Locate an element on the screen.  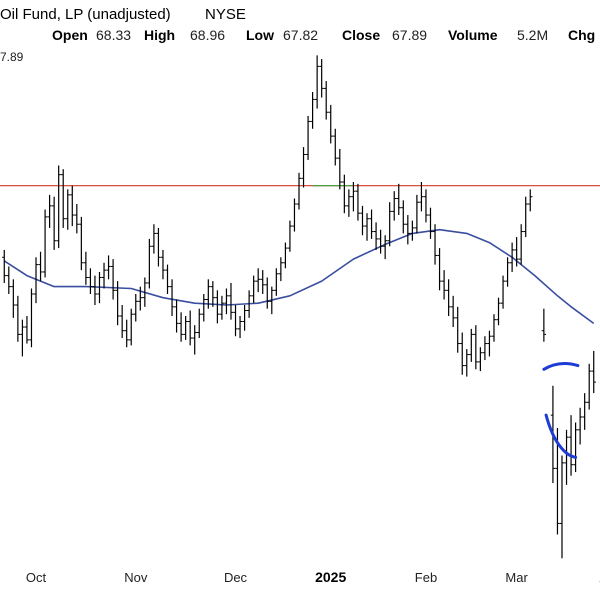
volume-label: Volume is located at coordinates (473, 35).